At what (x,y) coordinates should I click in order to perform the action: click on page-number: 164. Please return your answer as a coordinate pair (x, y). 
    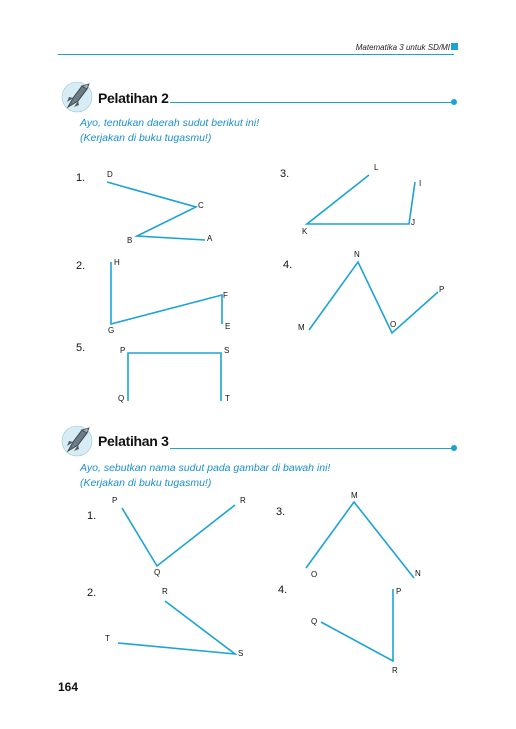
    Looking at the image, I should click on (68, 687).